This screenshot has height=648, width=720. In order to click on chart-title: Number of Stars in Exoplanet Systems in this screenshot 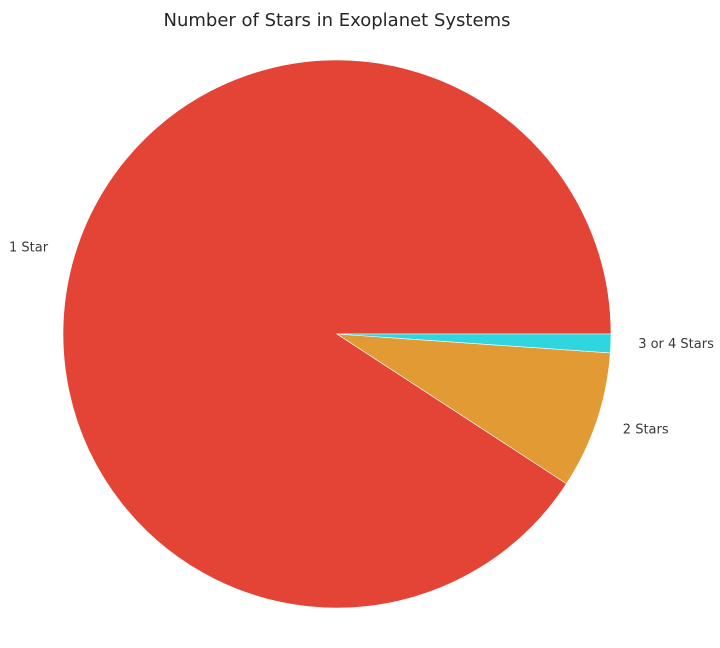, I will do `click(337, 20)`.